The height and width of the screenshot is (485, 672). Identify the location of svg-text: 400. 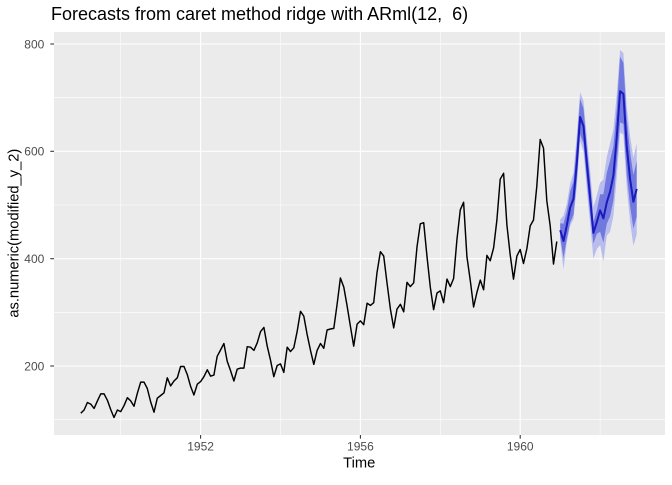
(34, 259).